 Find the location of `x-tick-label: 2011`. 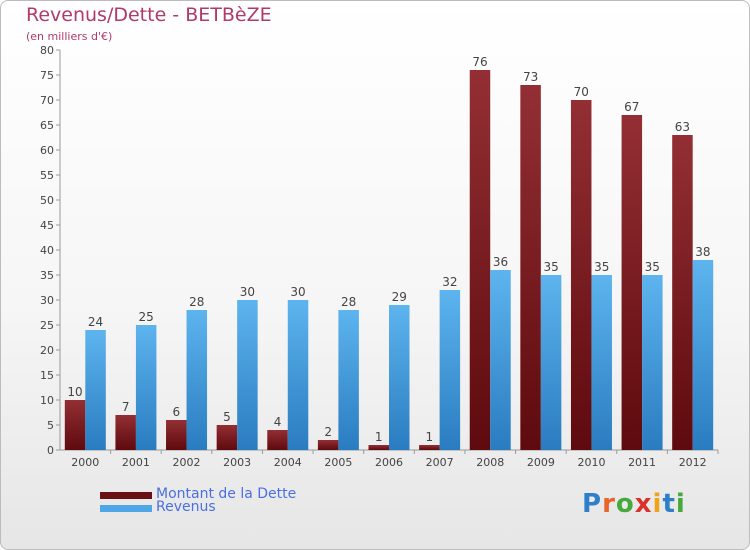

x-tick-label: 2011 is located at coordinates (642, 462).